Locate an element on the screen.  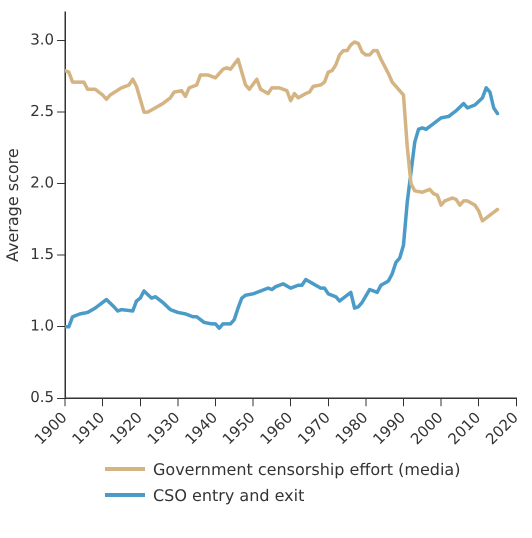
y-tick-label: 1.0 is located at coordinates (42, 325).